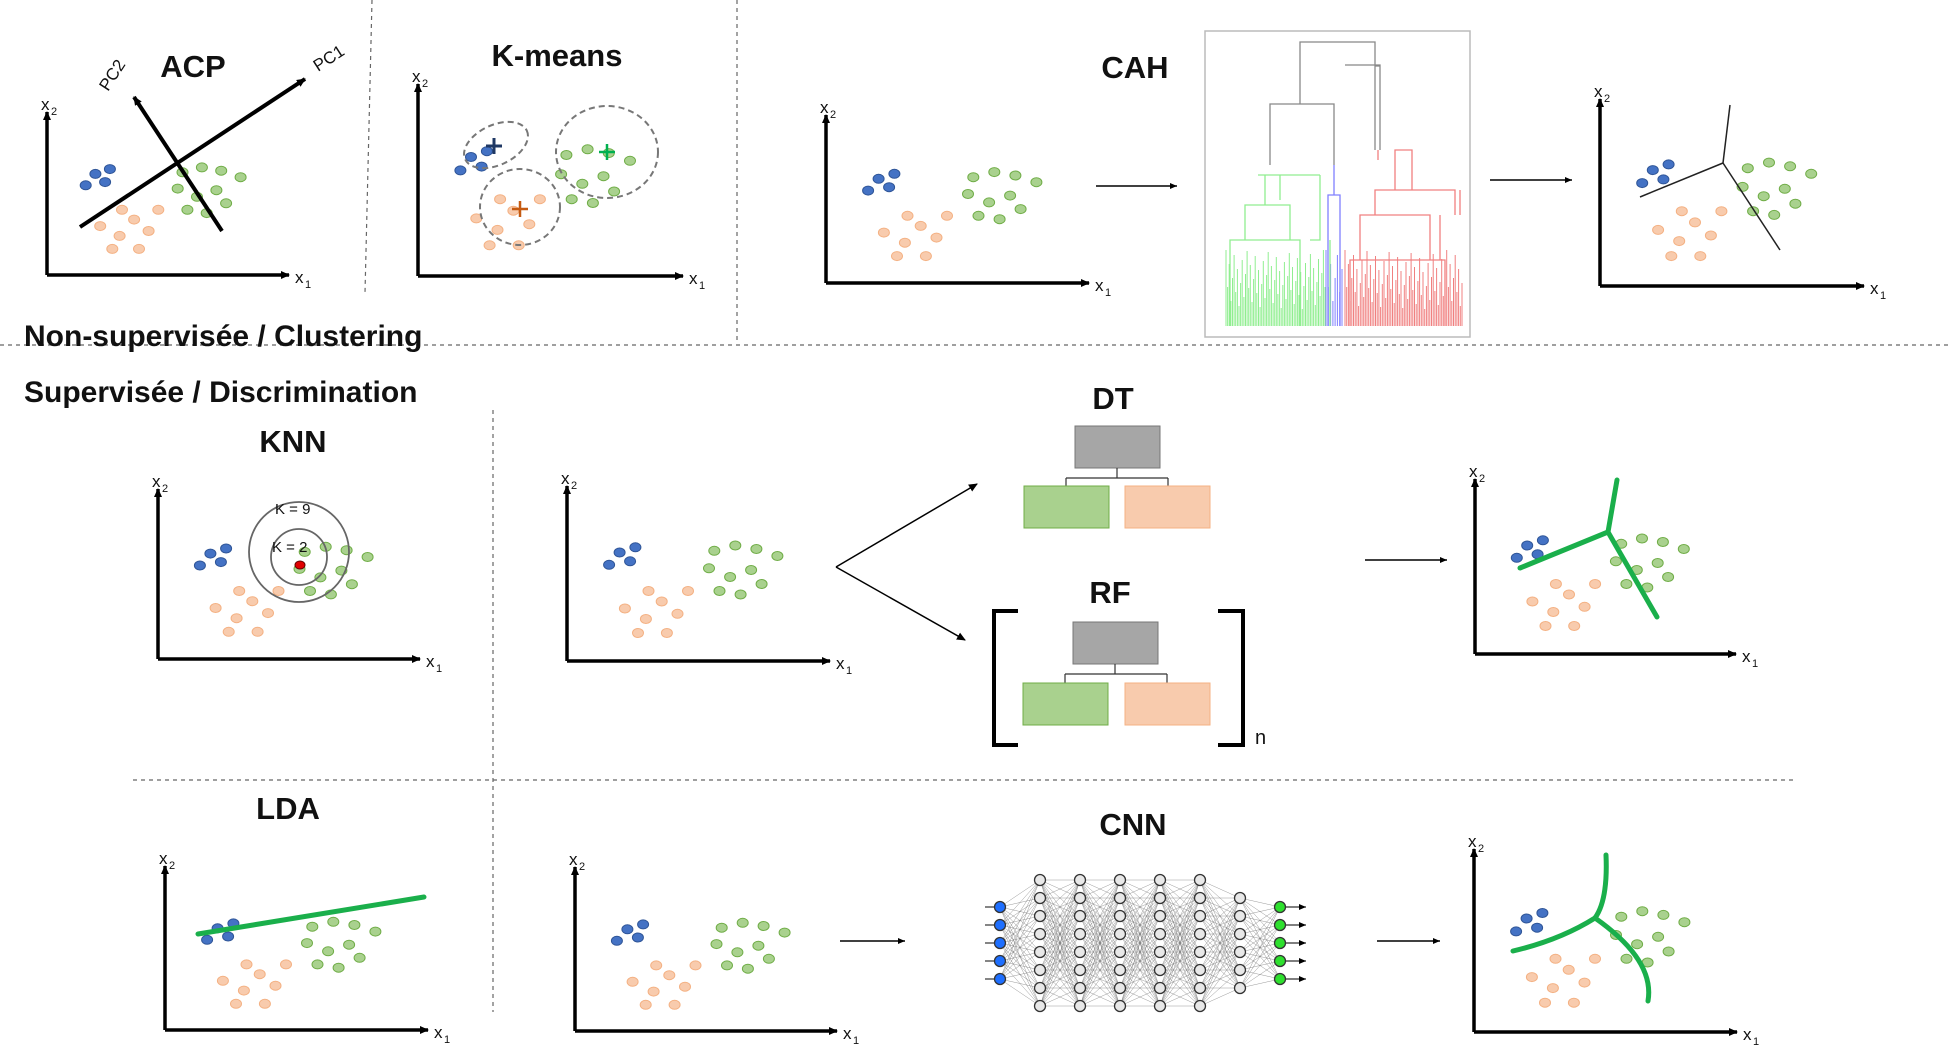 Image resolution: width=1951 pixels, height=1061 pixels. What do you see at coordinates (573, 859) in the screenshot?
I see `cnn-scatter-plot-y-label: x` at bounding box center [573, 859].